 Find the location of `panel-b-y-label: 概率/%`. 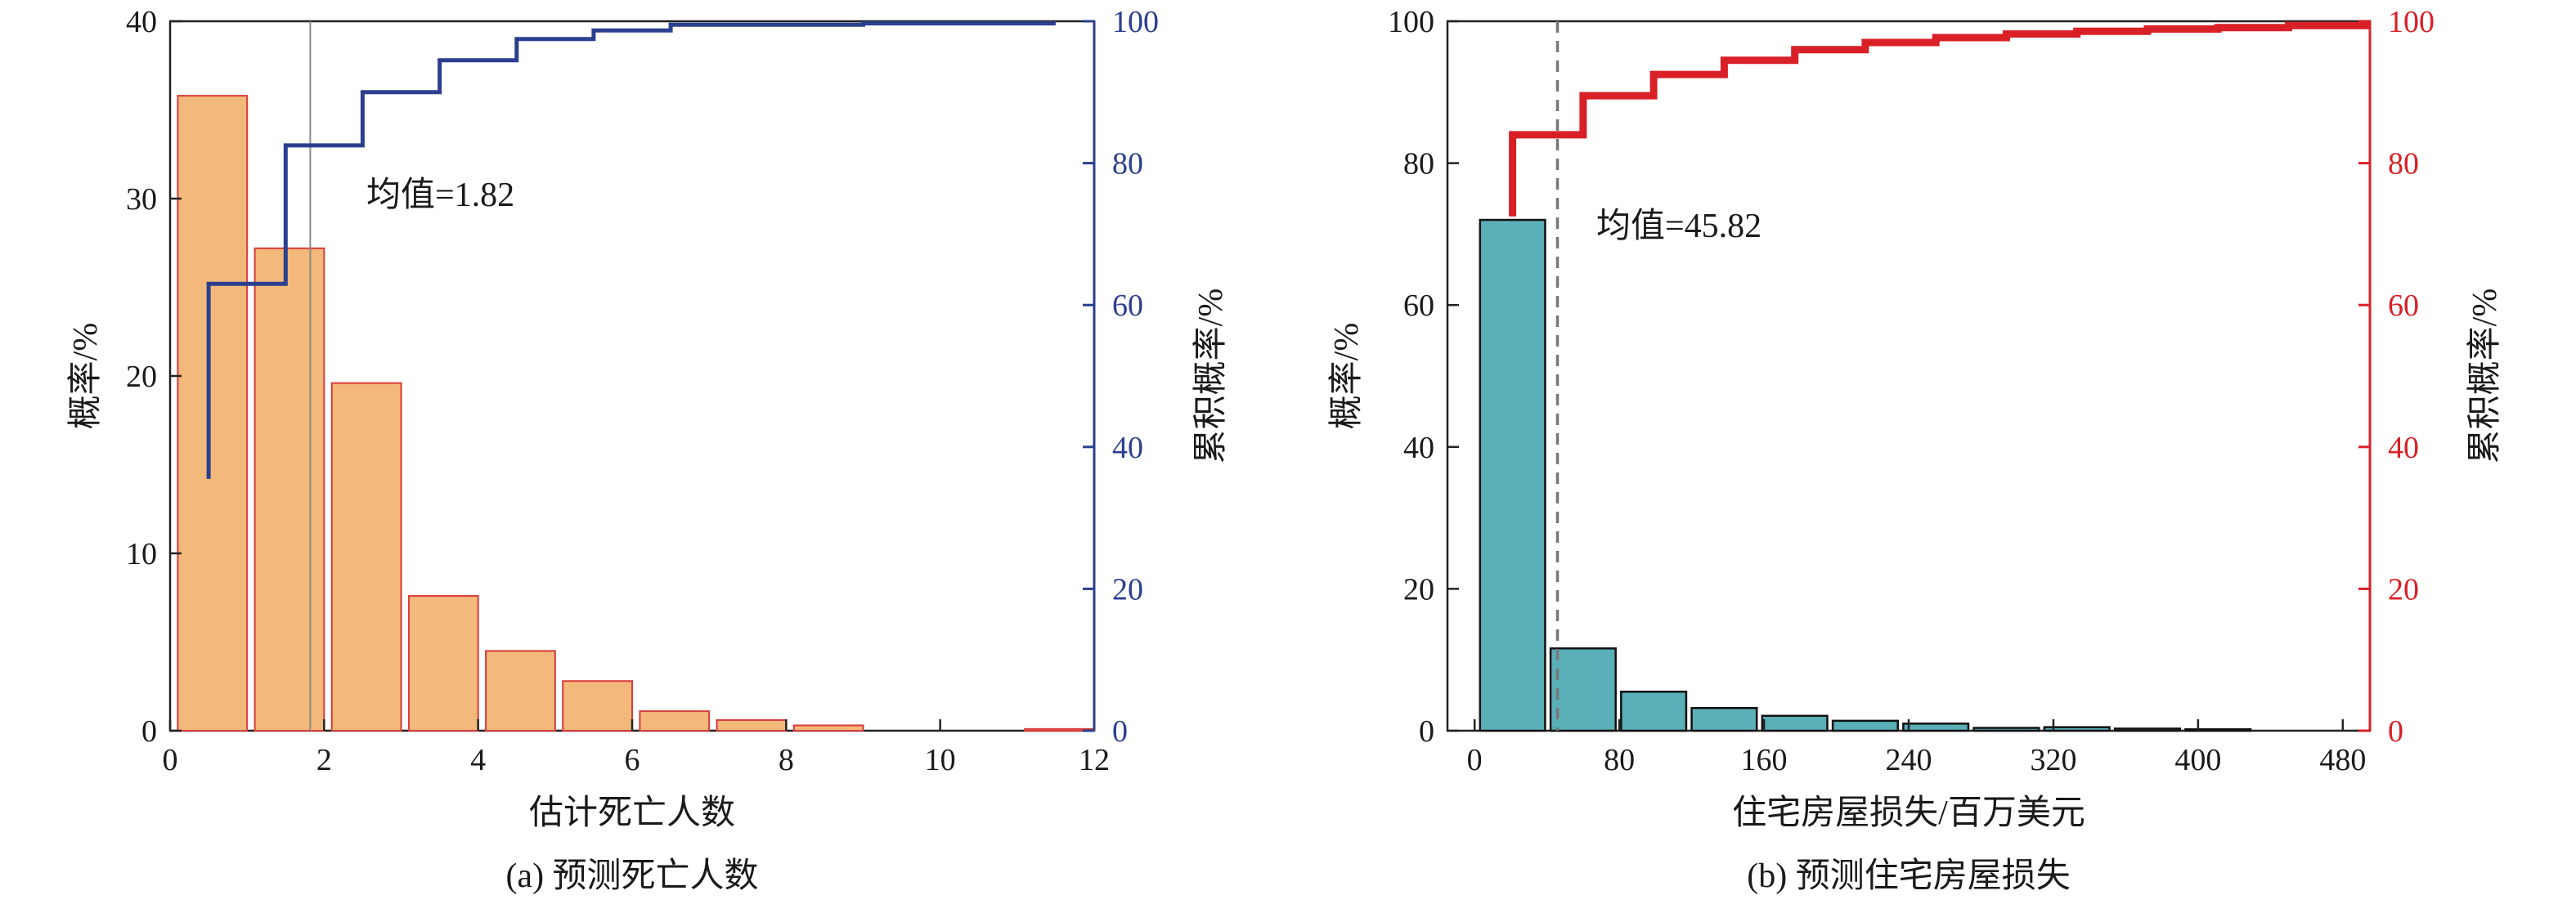

panel-b-y-label: 概率/% is located at coordinates (1346, 376).